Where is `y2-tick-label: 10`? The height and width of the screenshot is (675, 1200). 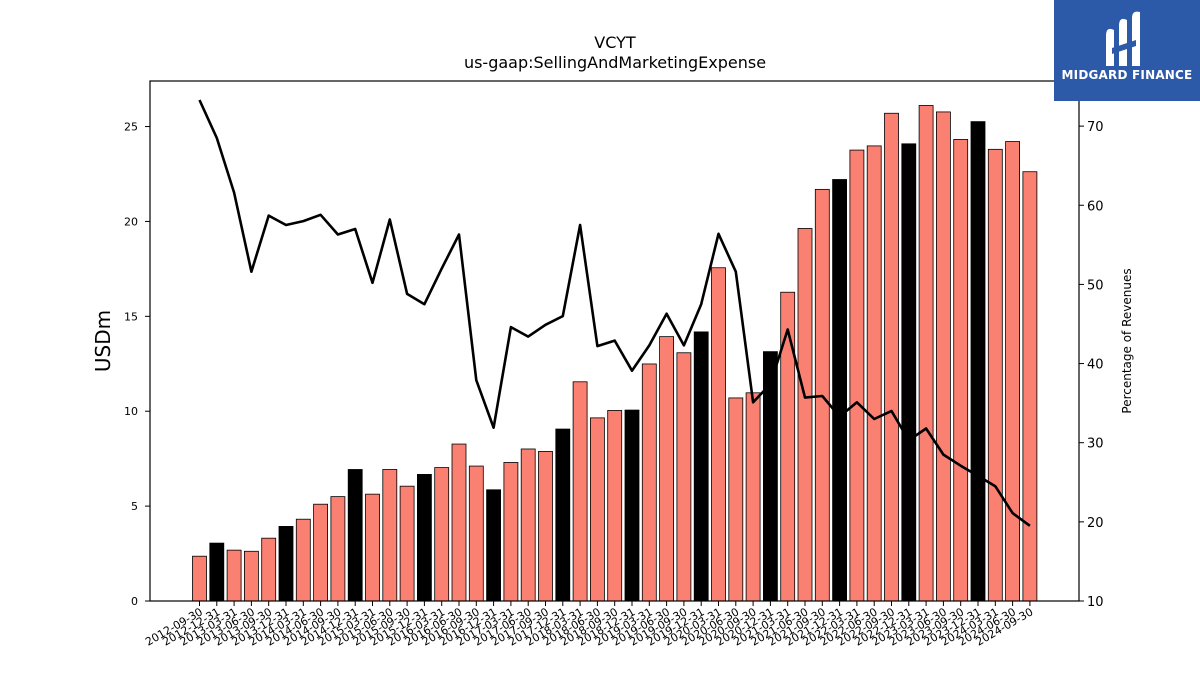
y2-tick-label: 10 is located at coordinates (1095, 602).